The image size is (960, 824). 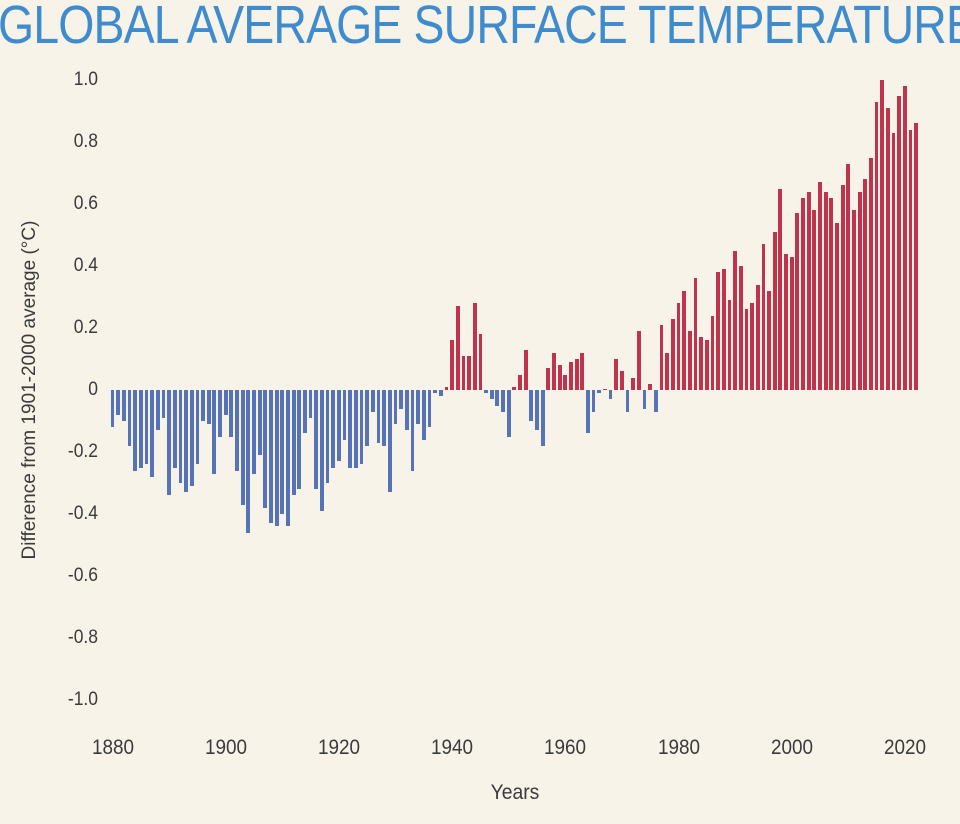 I want to click on x-tick-label: 1980, so click(x=678, y=747).